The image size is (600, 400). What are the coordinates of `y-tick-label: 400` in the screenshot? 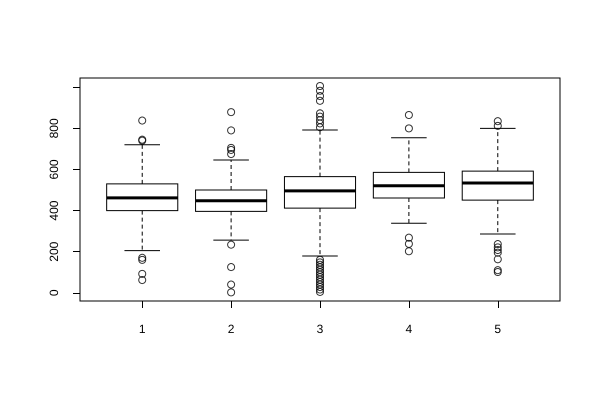 It's located at (54, 210).